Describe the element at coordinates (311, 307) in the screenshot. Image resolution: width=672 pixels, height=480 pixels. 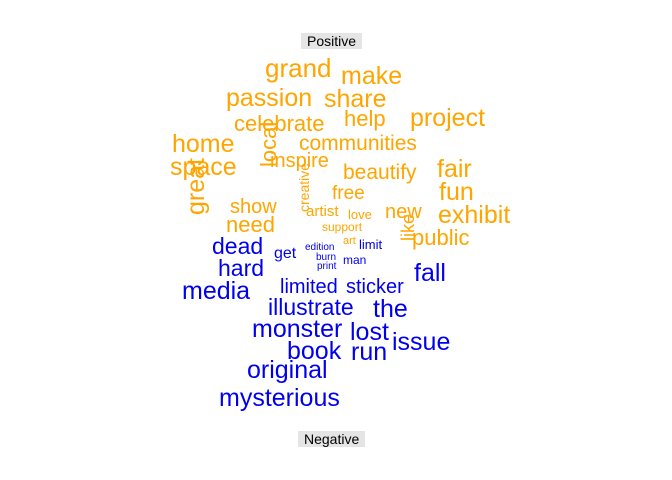
I see `word-illustrate: illustrate` at that location.